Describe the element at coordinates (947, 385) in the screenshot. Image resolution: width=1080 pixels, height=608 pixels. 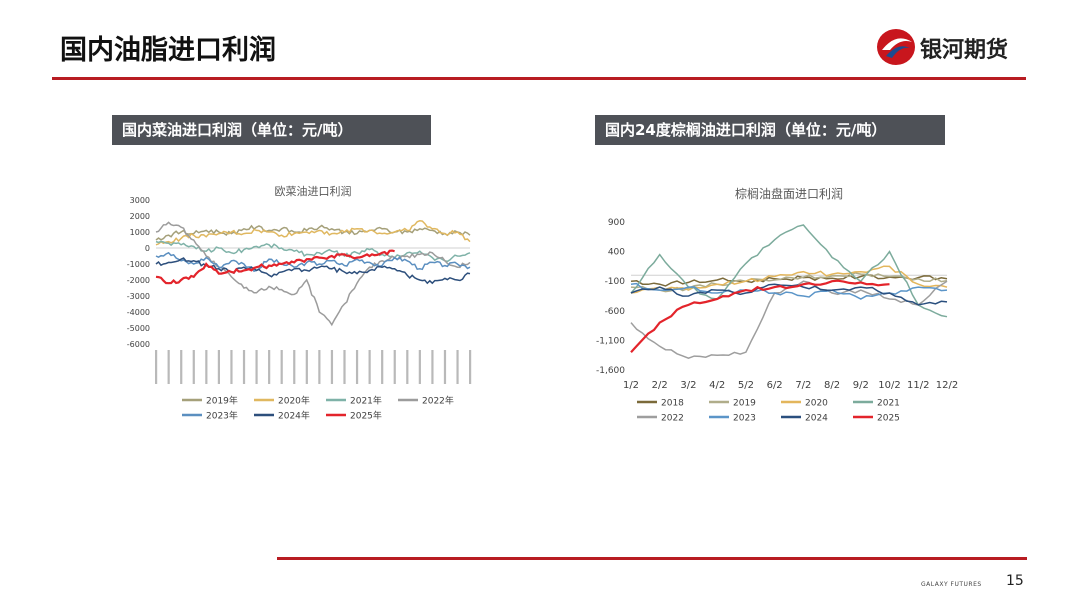
I see `x-tick-label: 12/2` at that location.